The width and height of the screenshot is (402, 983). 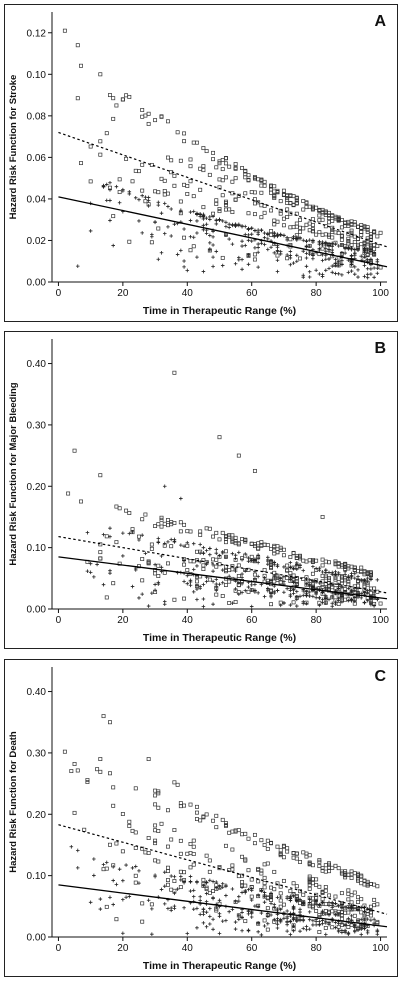 I want to click on x-tick-label: 80, so click(x=317, y=948).